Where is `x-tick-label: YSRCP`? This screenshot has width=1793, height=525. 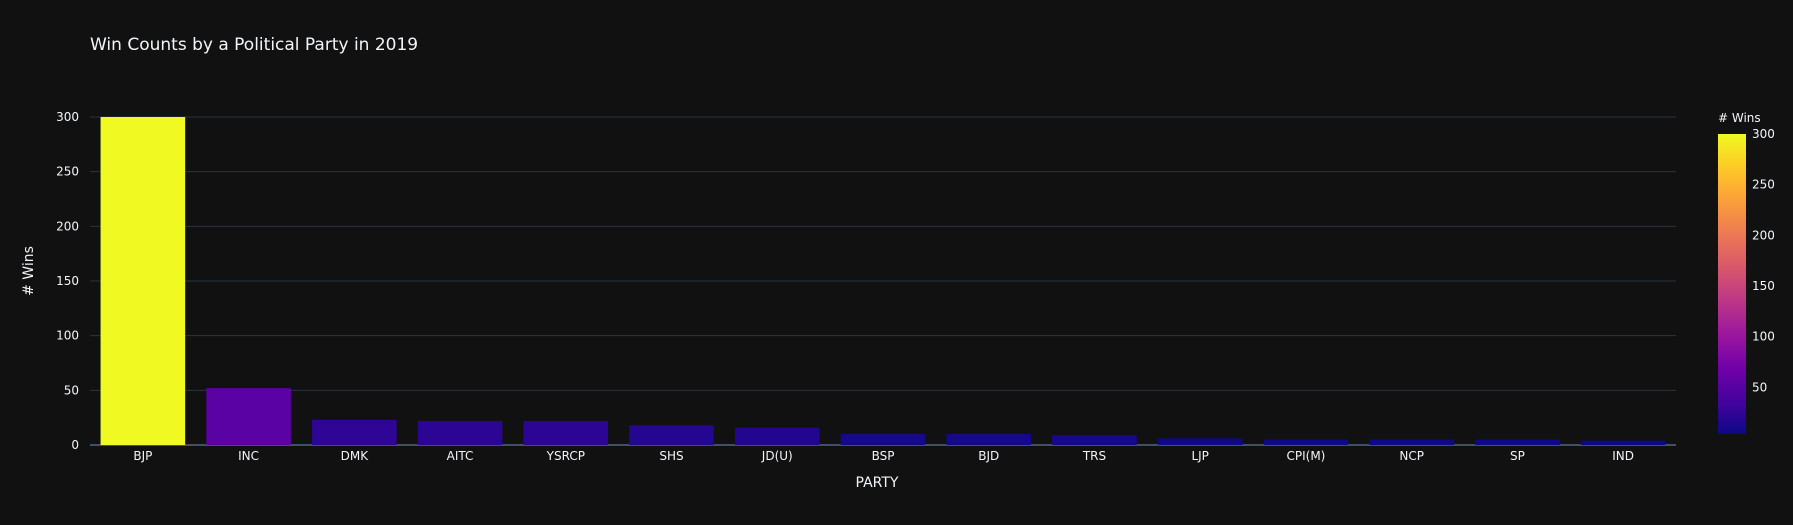
x-tick-label: YSRCP is located at coordinates (565, 456).